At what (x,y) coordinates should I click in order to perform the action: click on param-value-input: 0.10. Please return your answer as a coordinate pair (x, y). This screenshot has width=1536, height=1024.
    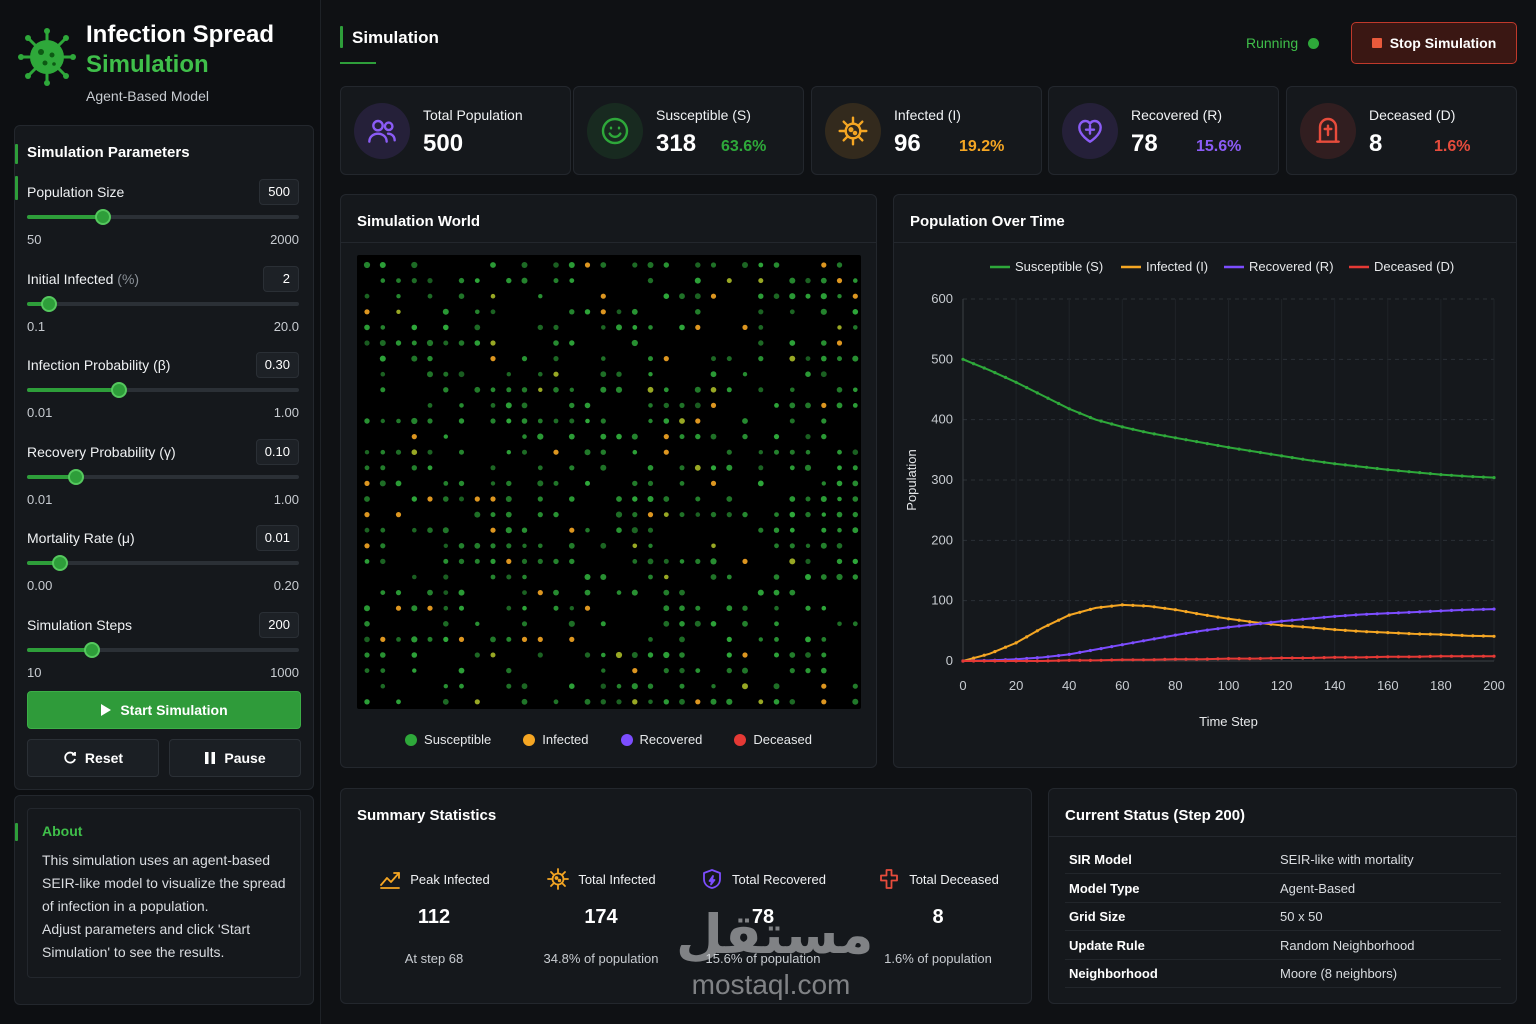
    Looking at the image, I should click on (277, 451).